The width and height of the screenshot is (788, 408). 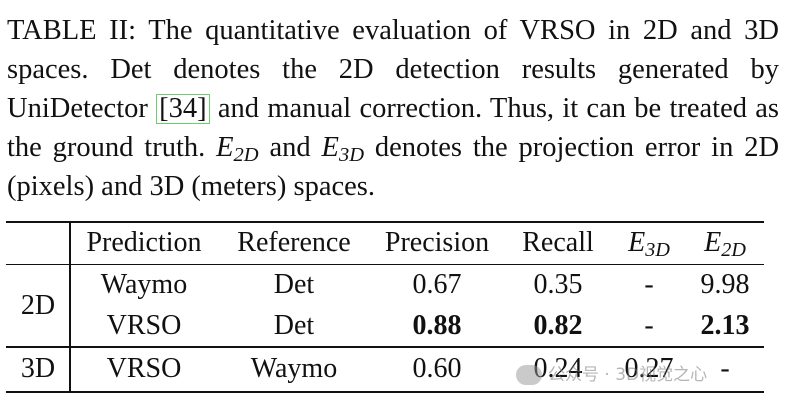 I want to click on row1-prediction: Waymo, so click(x=144, y=284).